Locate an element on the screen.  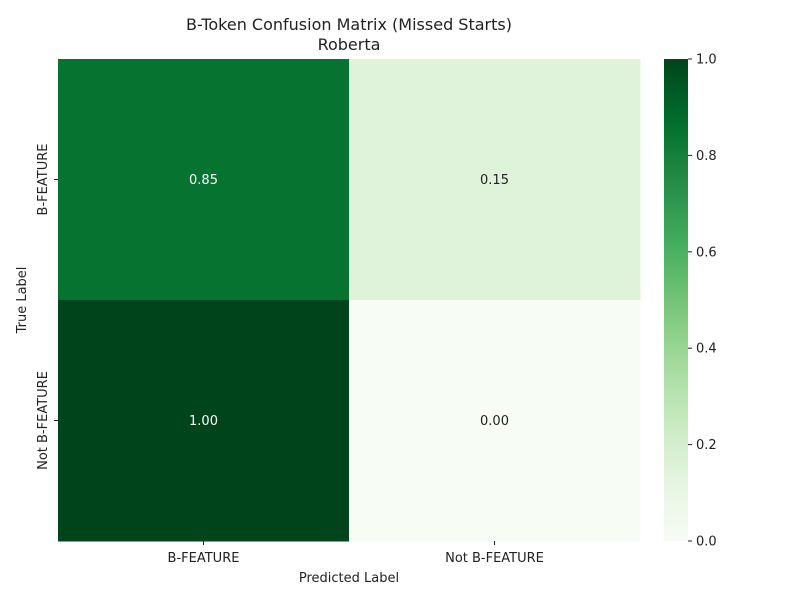
cell-value-label: 0.00 is located at coordinates (494, 421).